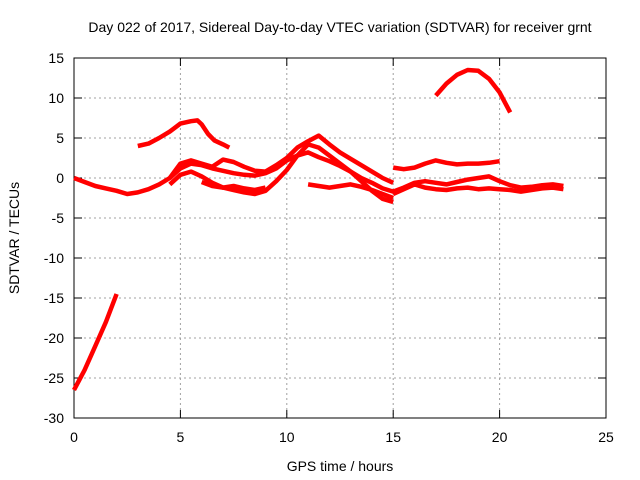  What do you see at coordinates (60, 178) in the screenshot?
I see `y-tick-label: 0` at bounding box center [60, 178].